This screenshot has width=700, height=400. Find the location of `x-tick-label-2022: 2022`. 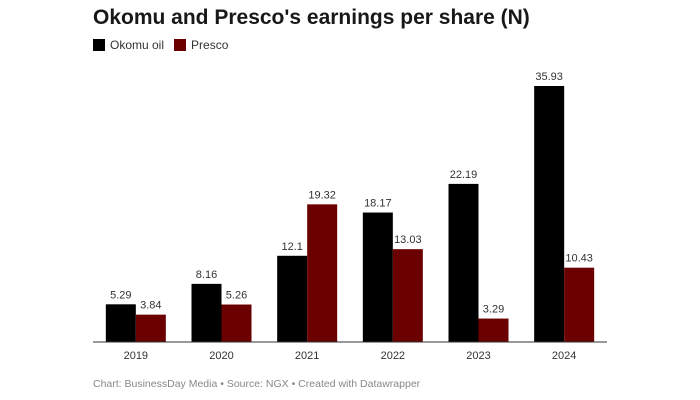

x-tick-label-2022: 2022 is located at coordinates (393, 356).